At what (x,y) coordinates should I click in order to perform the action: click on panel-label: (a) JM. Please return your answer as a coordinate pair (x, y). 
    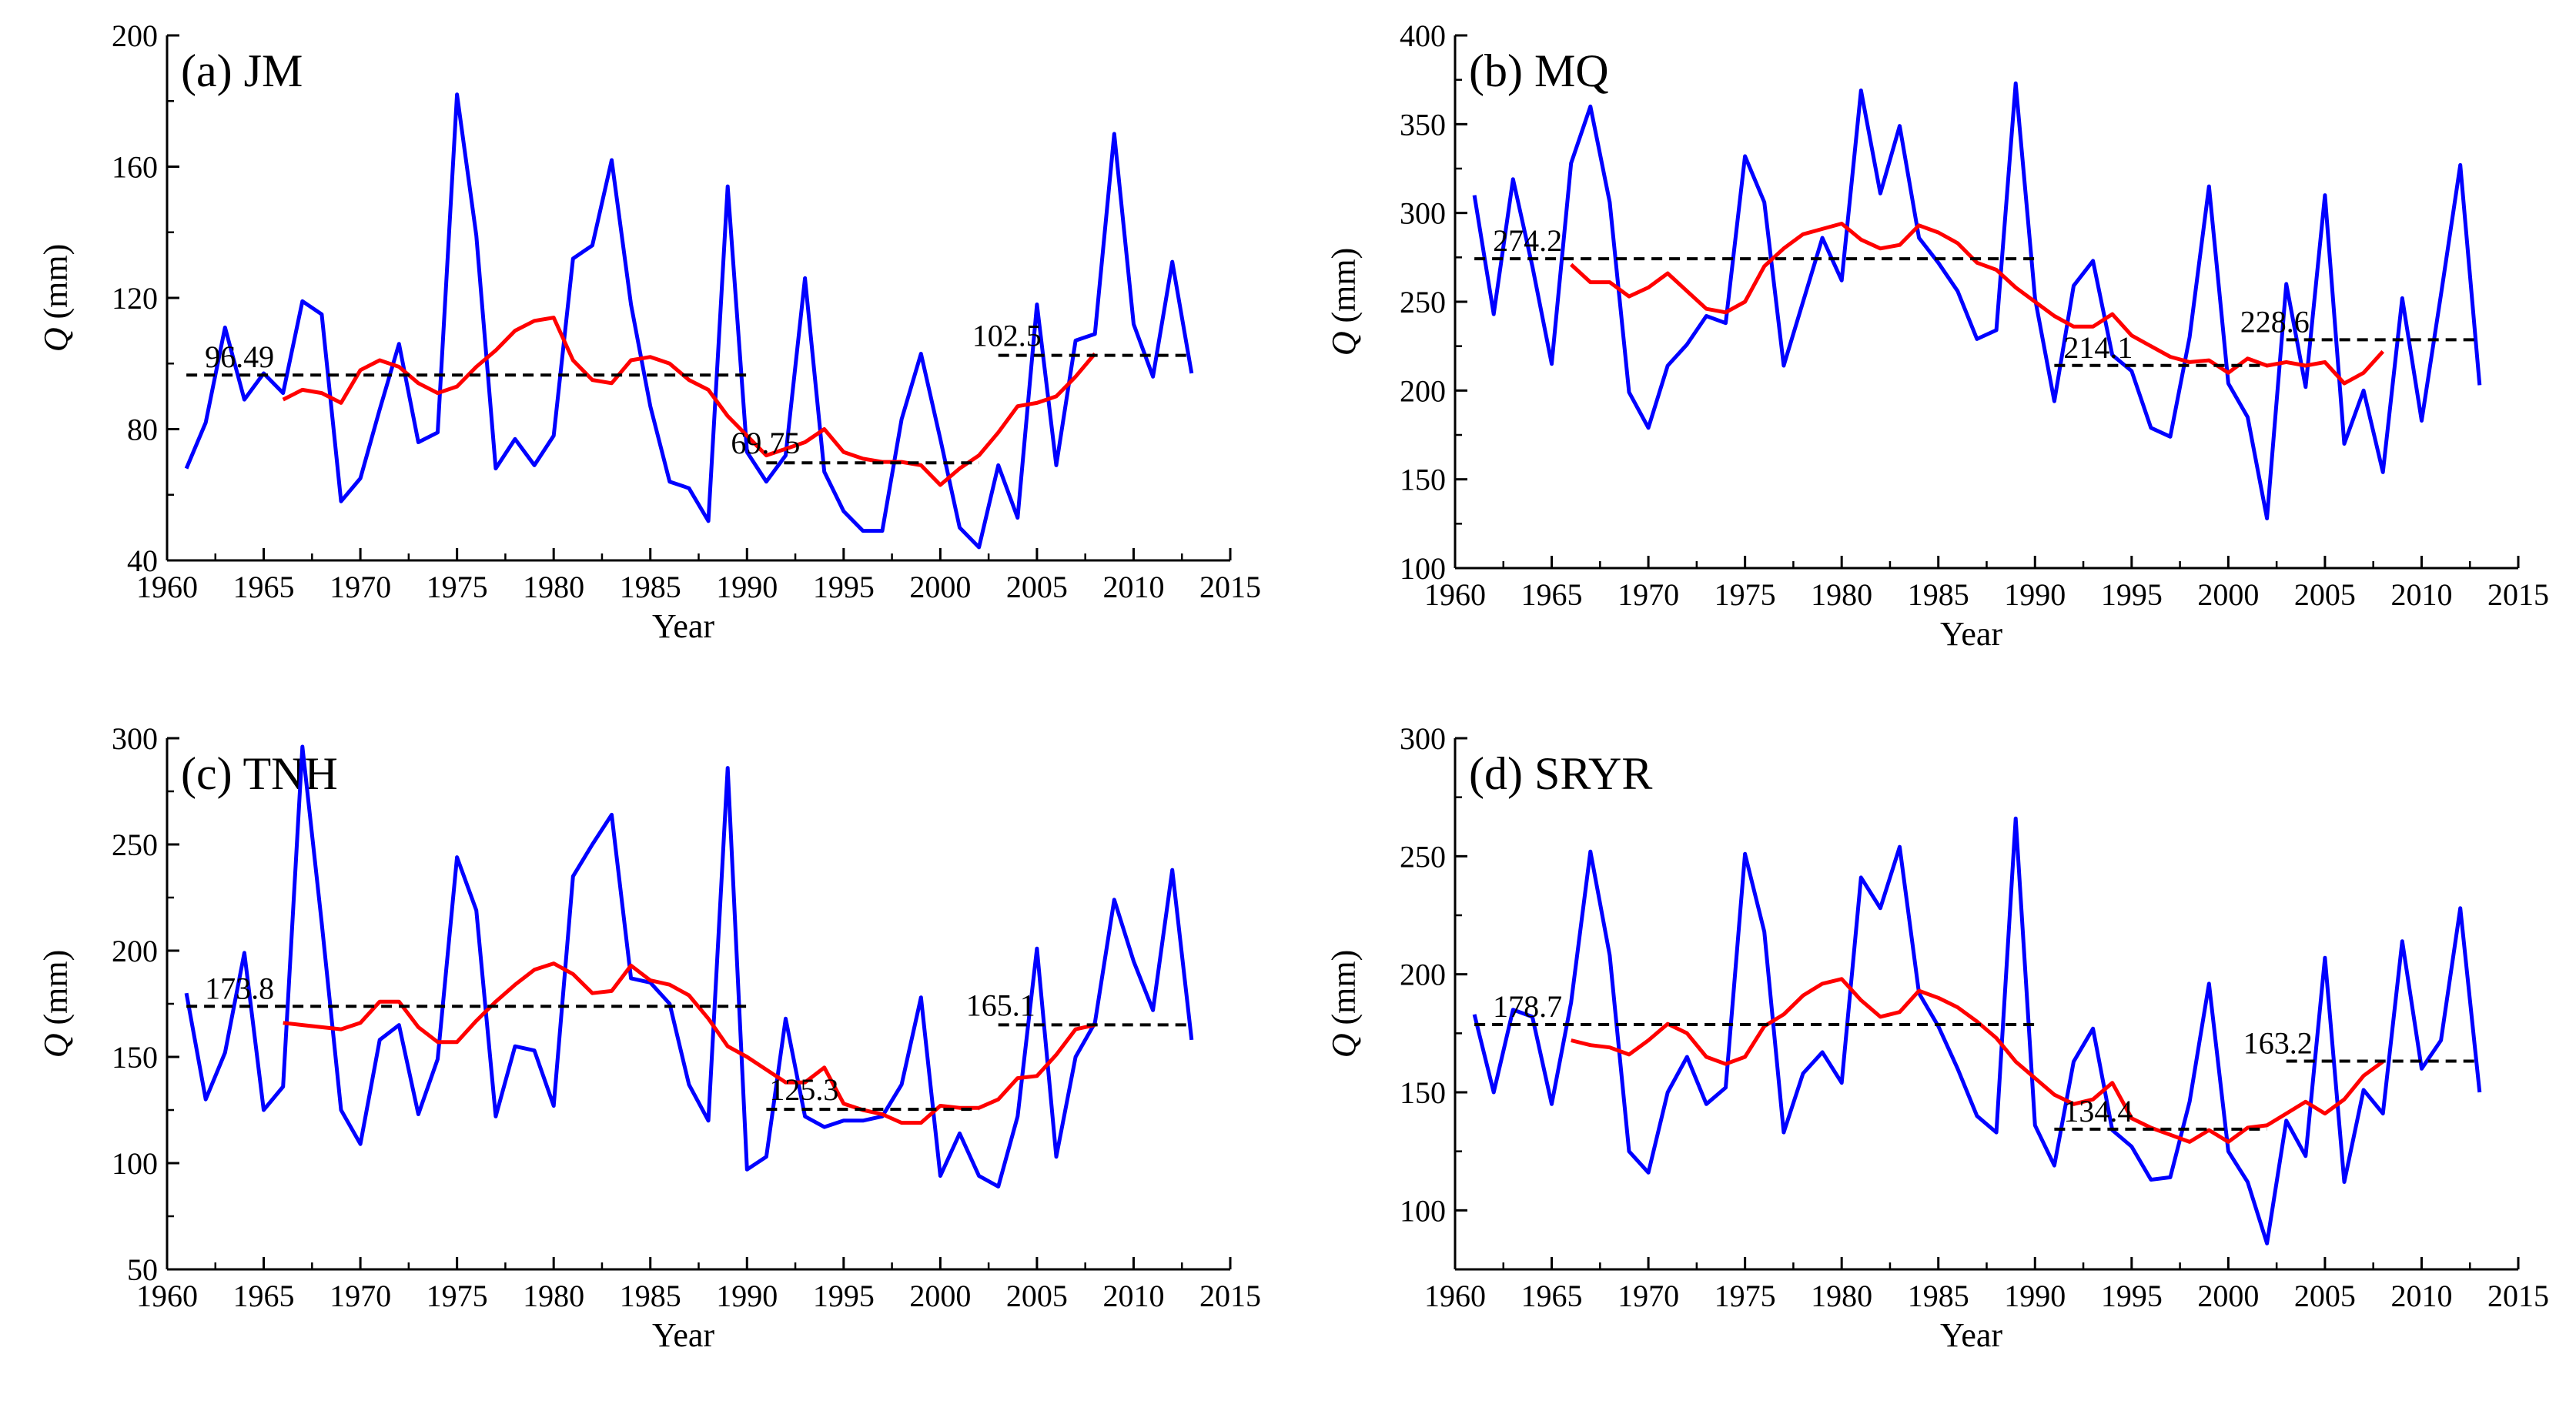
    Looking at the image, I should click on (242, 70).